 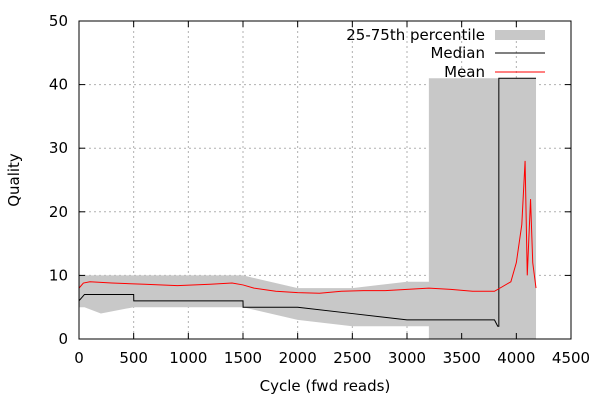 I want to click on x-tick-label: 1000, so click(x=188, y=358).